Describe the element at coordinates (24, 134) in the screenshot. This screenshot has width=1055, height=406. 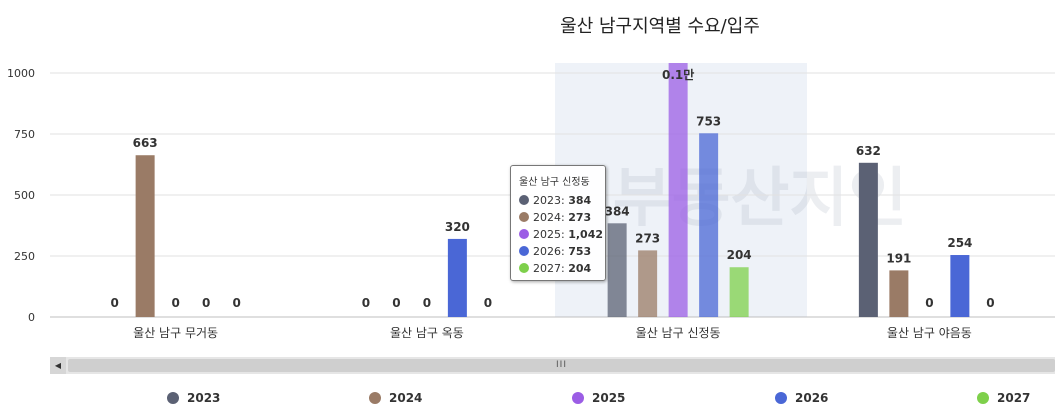
I see `y-tick-label: 750` at that location.